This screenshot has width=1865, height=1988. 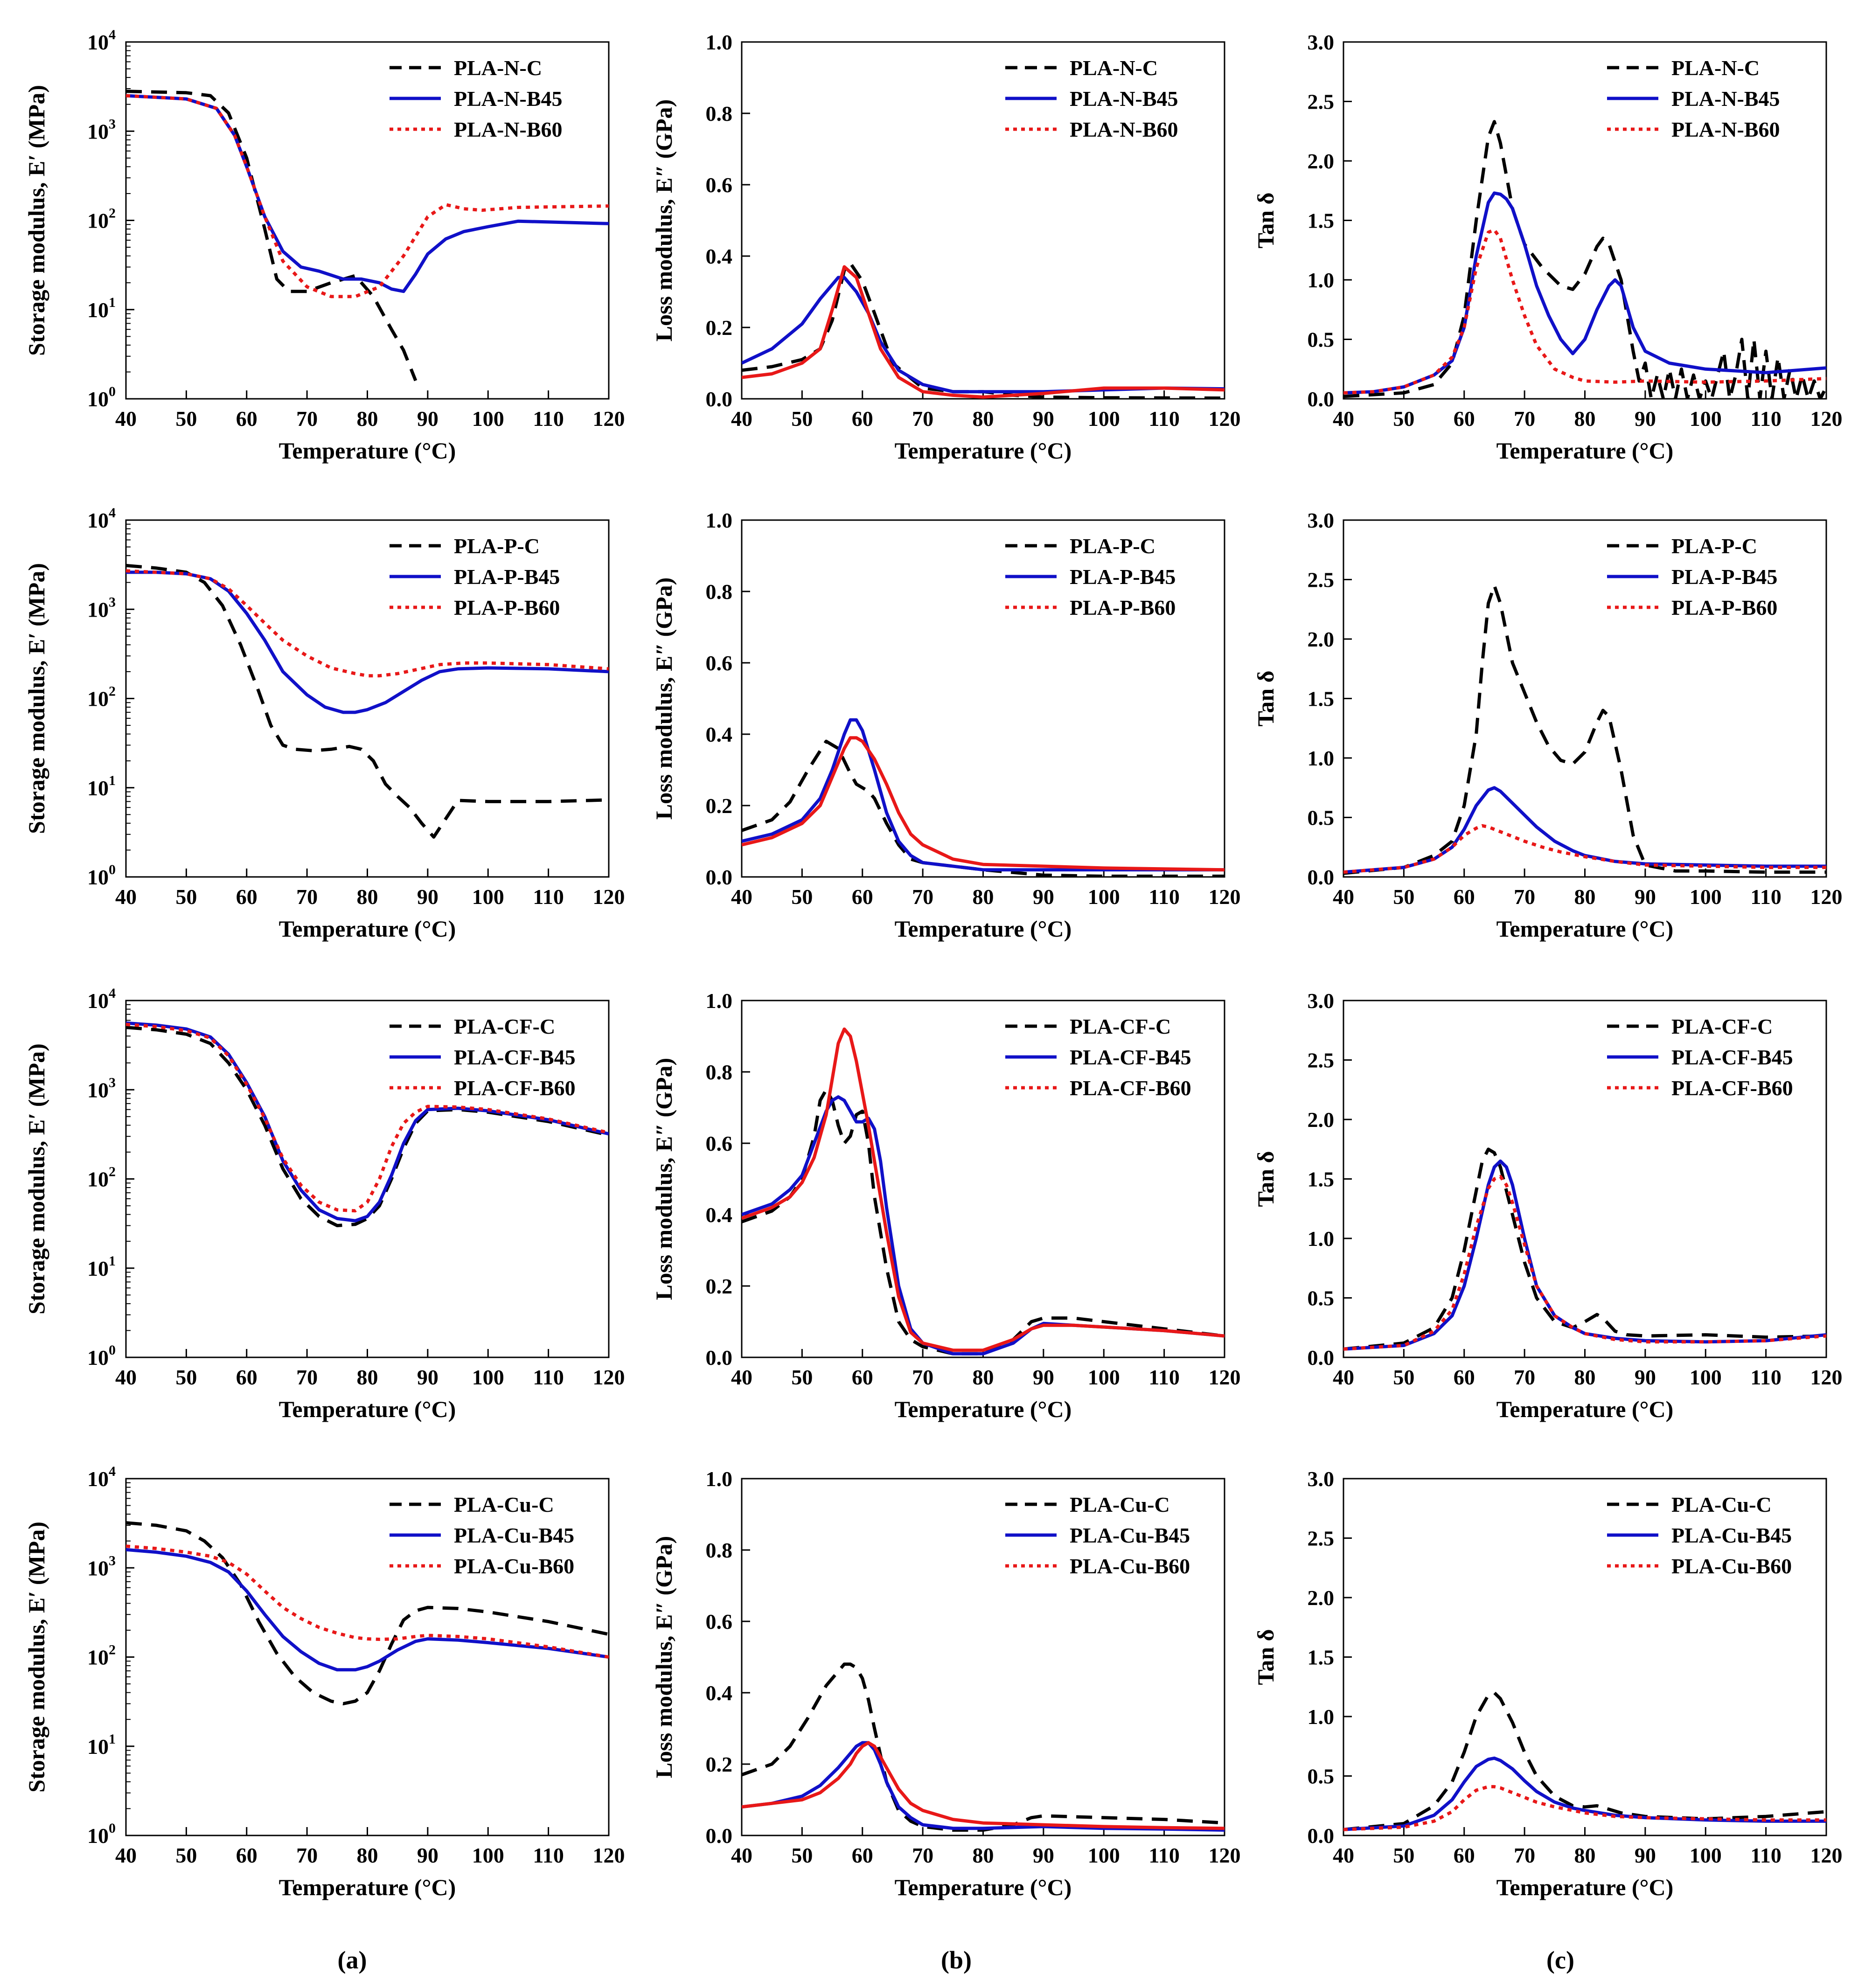 What do you see at coordinates (507, 577) in the screenshot?
I see `legend-label: PLA-P-B45` at bounding box center [507, 577].